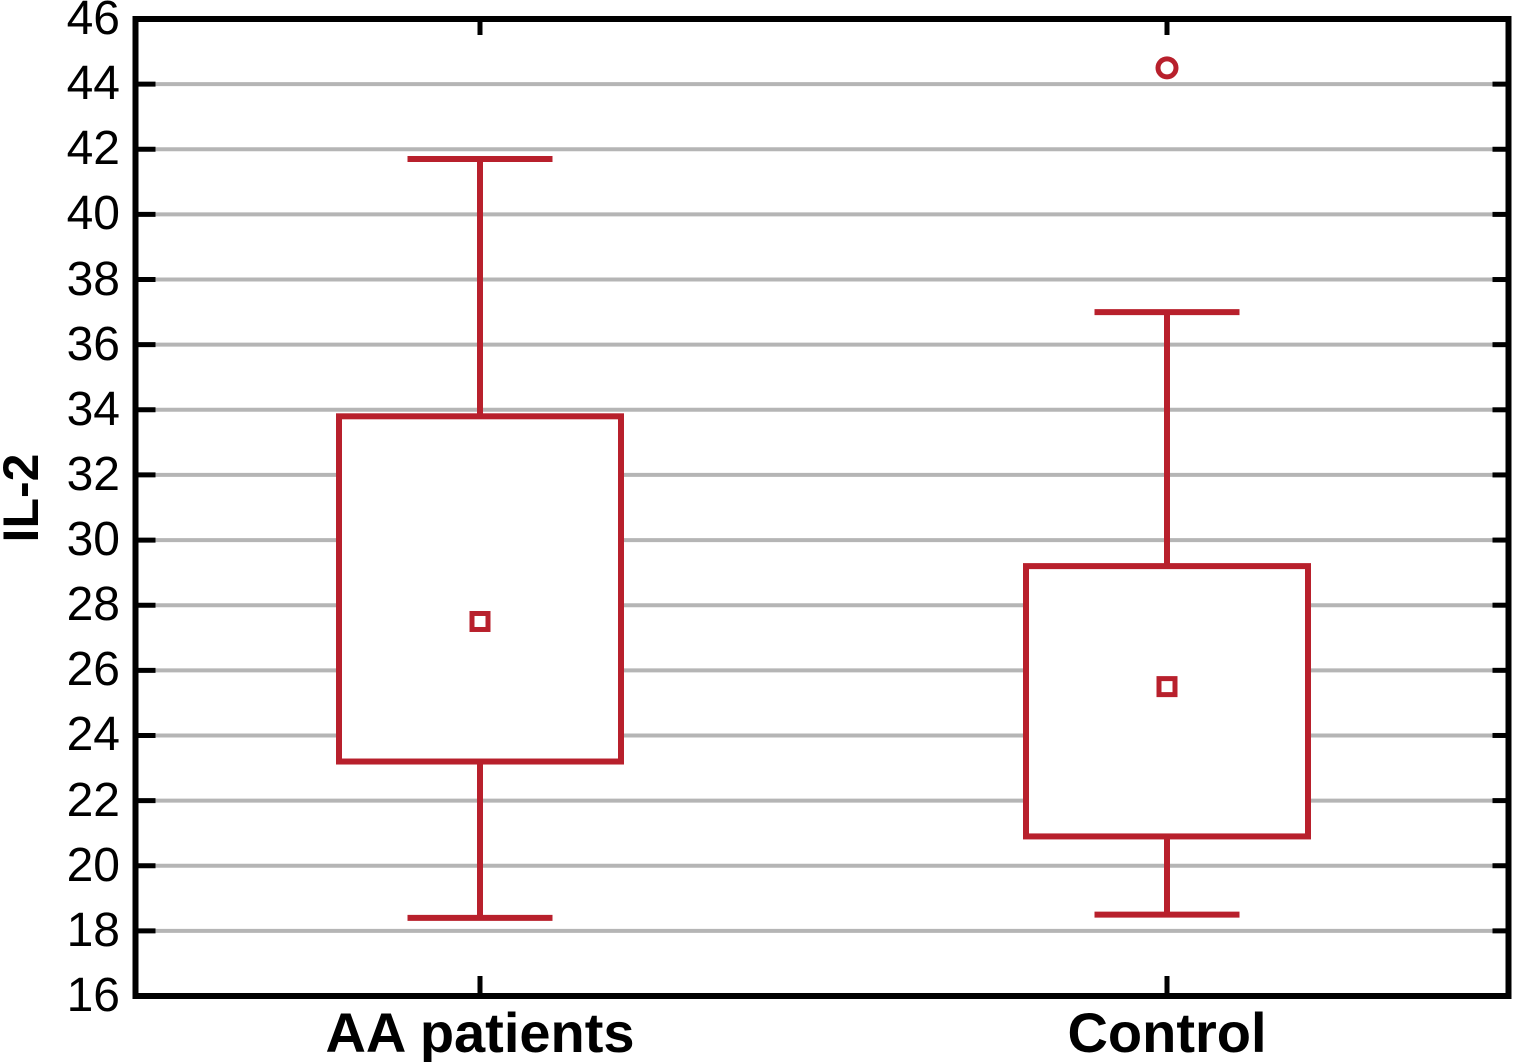 The image size is (1514, 1062). What do you see at coordinates (93, 670) in the screenshot?
I see `y-tick-label-26: 26` at bounding box center [93, 670].